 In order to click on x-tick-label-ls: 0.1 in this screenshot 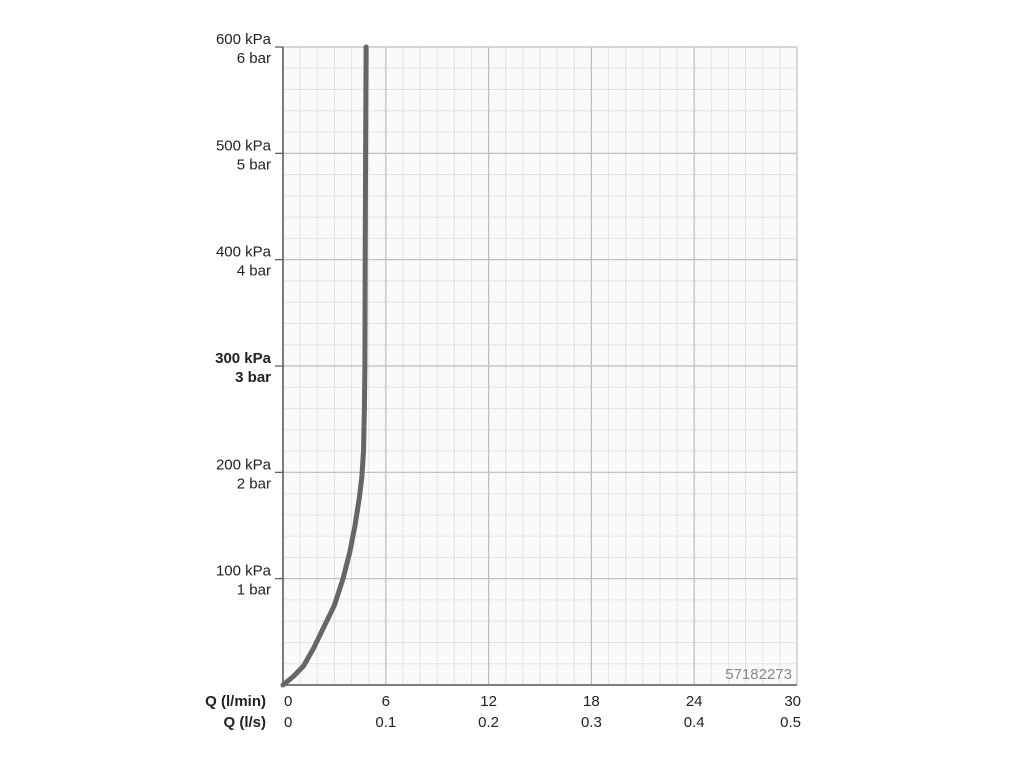, I will do `click(385, 722)`.